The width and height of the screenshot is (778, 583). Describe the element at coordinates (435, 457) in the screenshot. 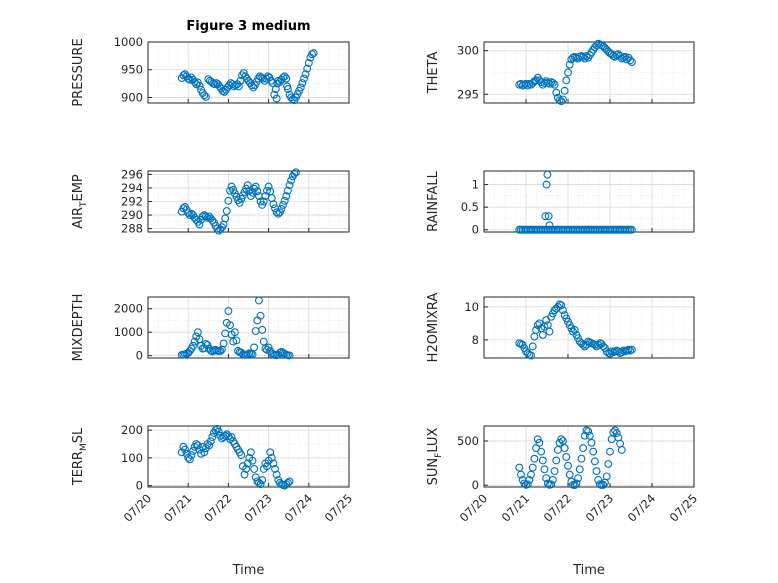

I see `y-axis-label: SUNFLUX` at that location.